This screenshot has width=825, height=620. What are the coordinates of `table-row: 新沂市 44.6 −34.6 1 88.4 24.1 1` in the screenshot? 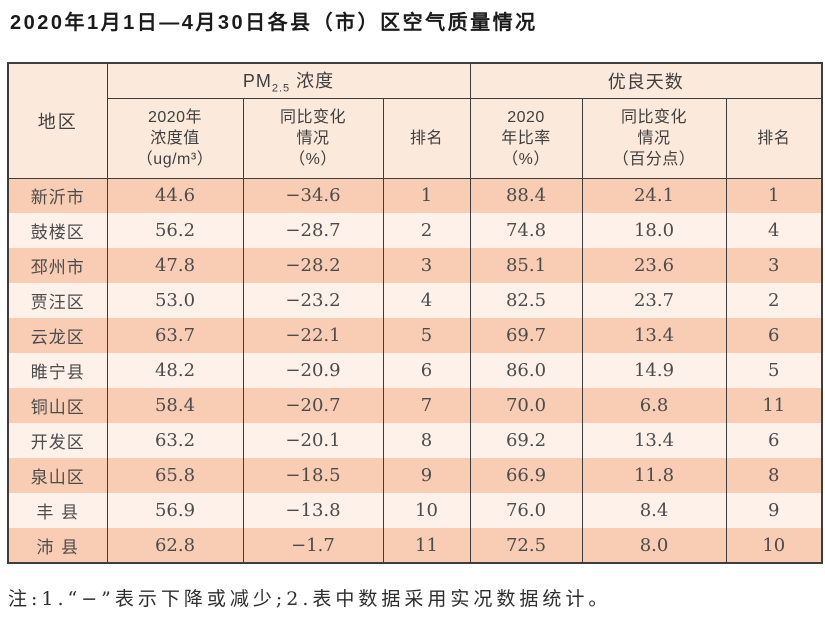 It's located at (415, 195).